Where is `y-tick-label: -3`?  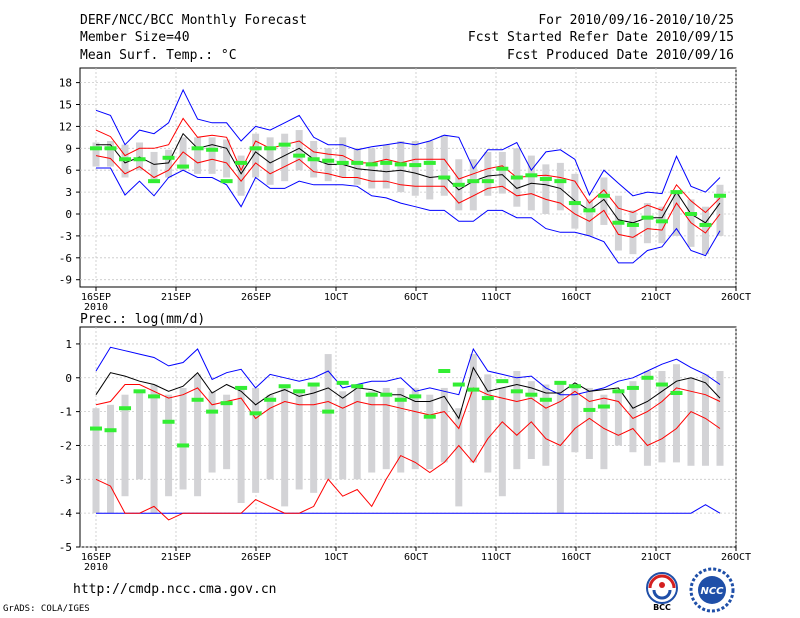 y-tick-label: -3 is located at coordinates (65, 236).